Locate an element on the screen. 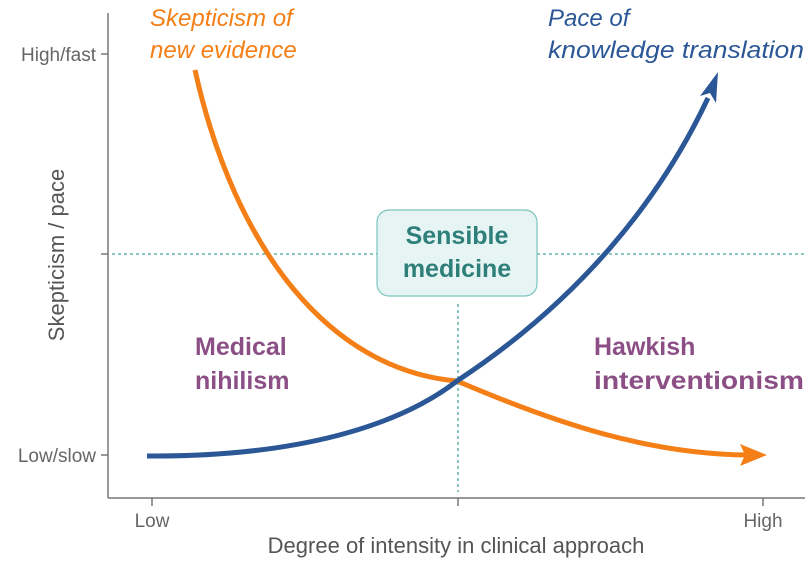  pace-arrowhead is located at coordinates (709, 87).